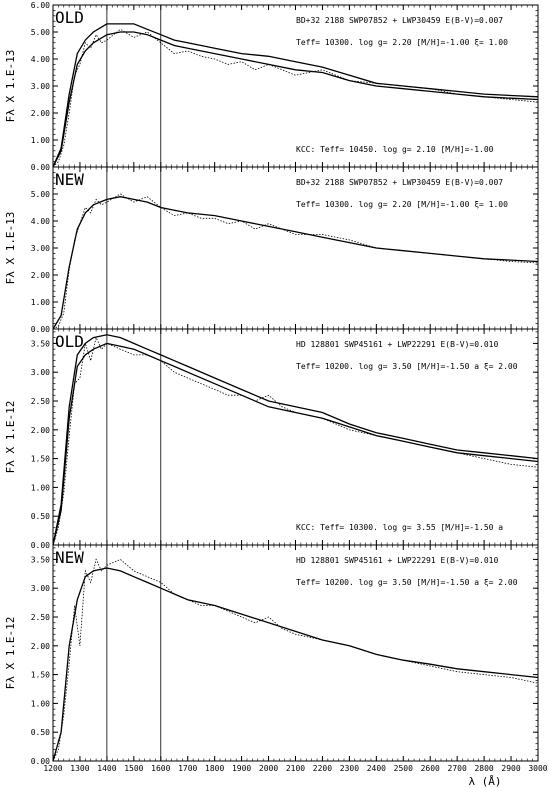 The height and width of the screenshot is (788, 549). I want to click on x-tick-label: 1500, so click(133, 768).